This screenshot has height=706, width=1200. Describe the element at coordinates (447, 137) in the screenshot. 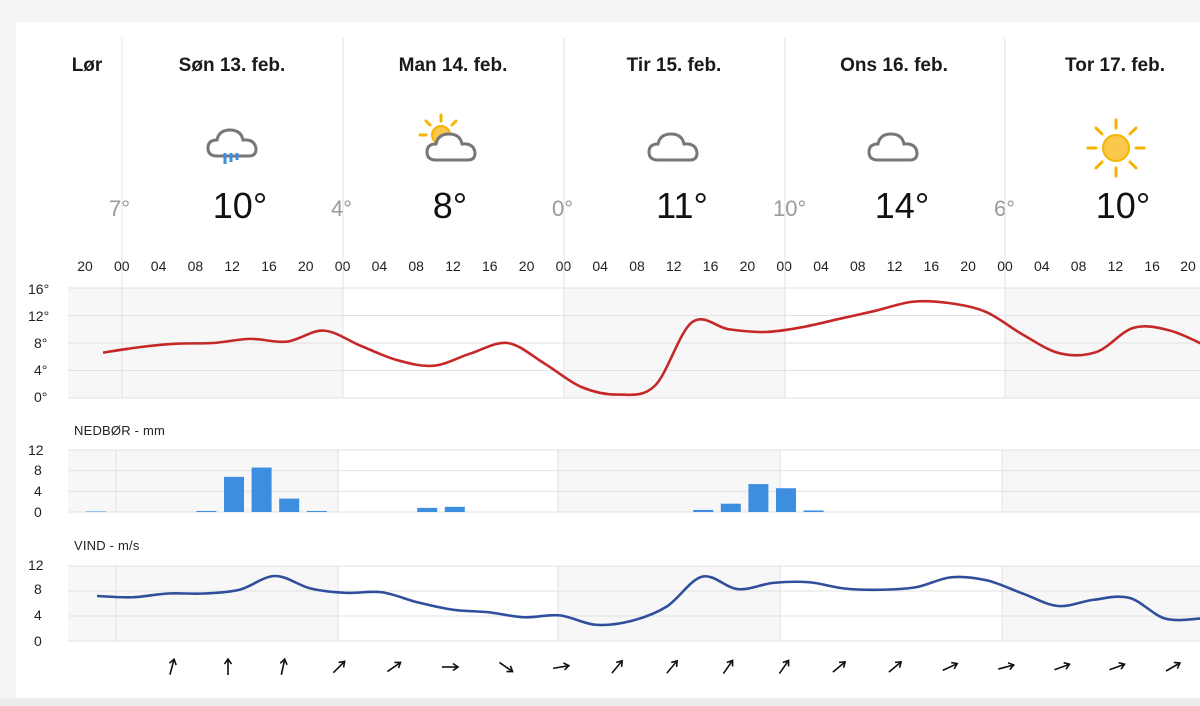

I see `partly-sunny-icon` at that location.